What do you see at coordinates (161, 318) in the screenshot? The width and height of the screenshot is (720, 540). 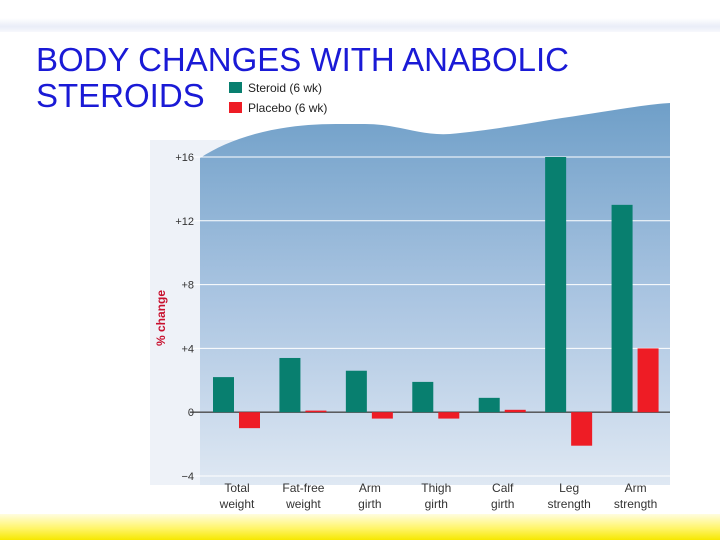 I see `y-axis-title: % change` at bounding box center [161, 318].